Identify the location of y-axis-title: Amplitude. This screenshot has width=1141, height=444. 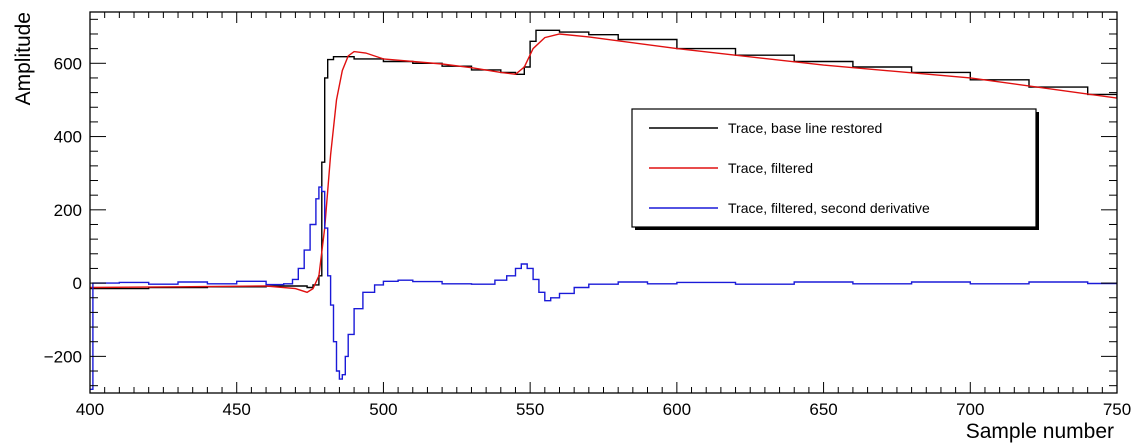
(23, 58).